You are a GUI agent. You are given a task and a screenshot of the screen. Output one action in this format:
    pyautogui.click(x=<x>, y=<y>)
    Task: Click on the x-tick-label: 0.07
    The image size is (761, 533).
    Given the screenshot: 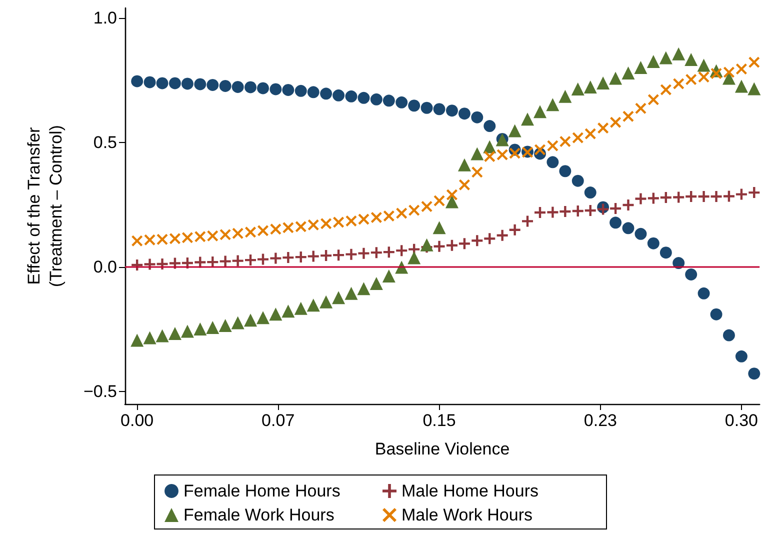 What is the action you would take?
    pyautogui.click(x=278, y=420)
    